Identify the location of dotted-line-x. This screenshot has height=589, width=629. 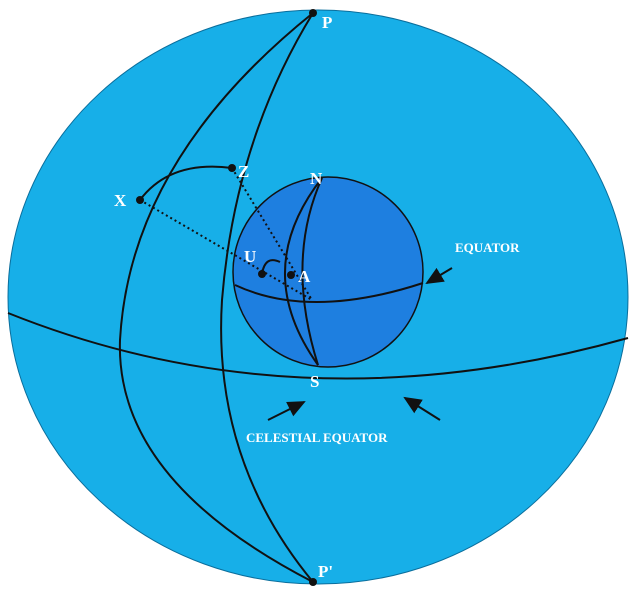
(226, 250).